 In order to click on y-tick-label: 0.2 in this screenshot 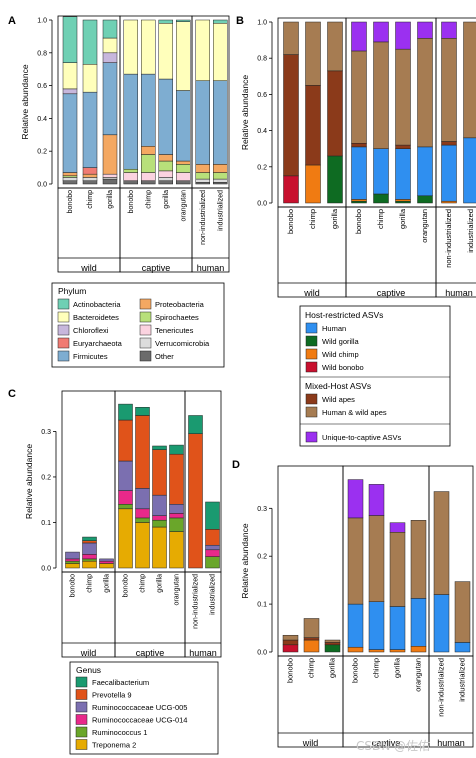, I will do `click(46, 477)`.